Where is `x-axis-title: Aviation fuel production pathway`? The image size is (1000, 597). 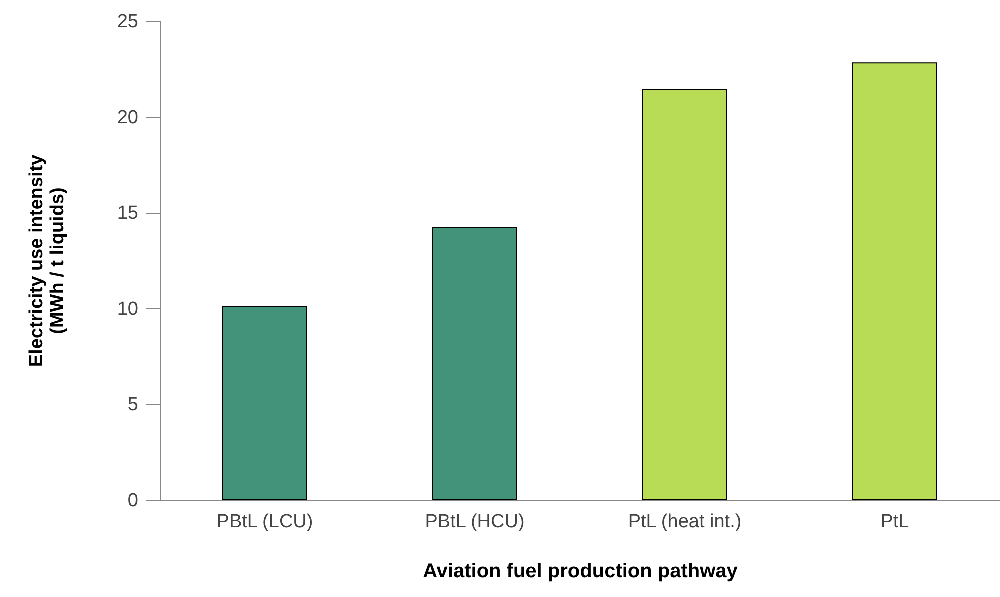
x-axis-title: Aviation fuel production pathway is located at coordinates (581, 571).